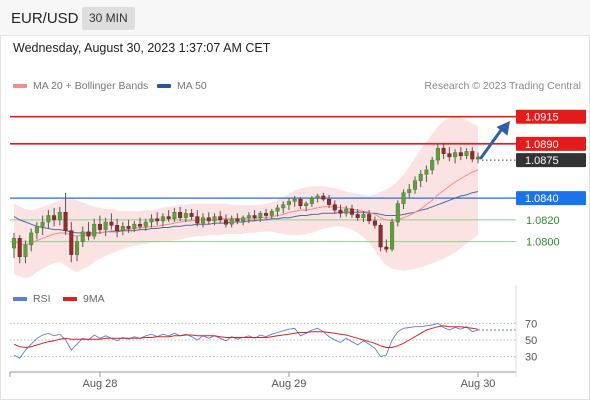 This screenshot has width=590, height=400. I want to click on legend-ma50-swatch, so click(164, 86).